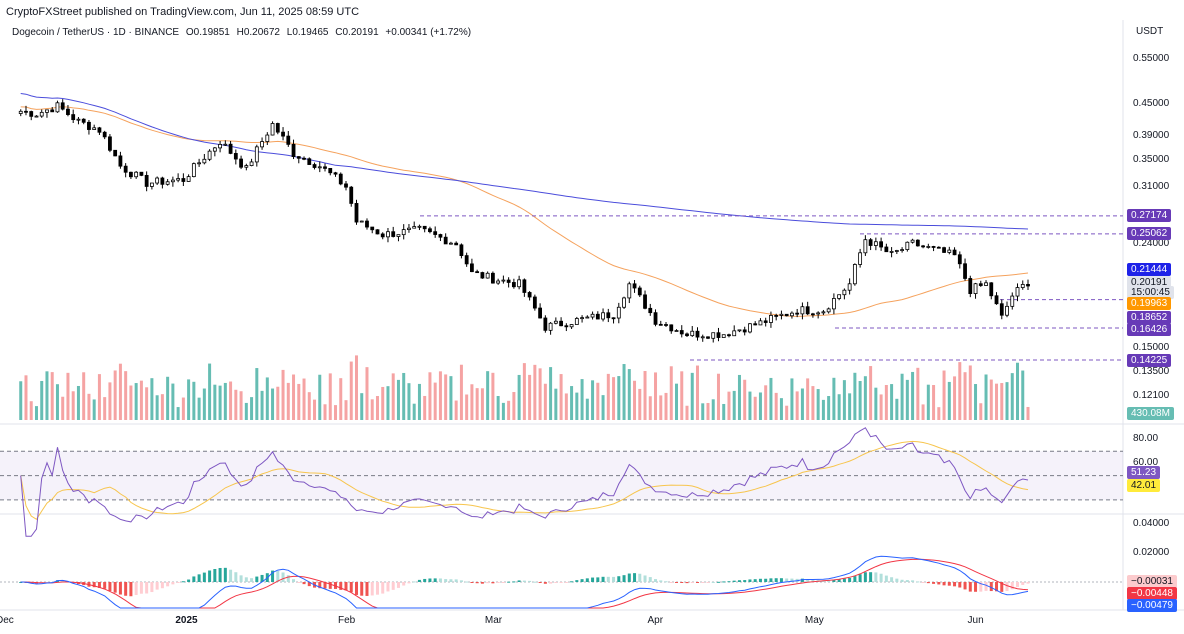  What do you see at coordinates (1151, 395) in the screenshot?
I see `price-tick-label: 0.12100` at bounding box center [1151, 395].